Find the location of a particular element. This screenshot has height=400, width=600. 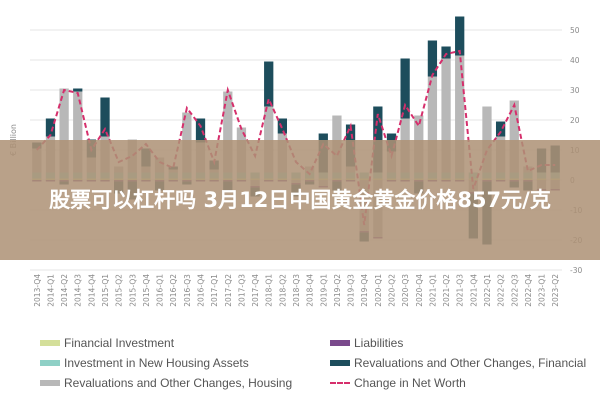

x-tick-label: 2021-Q1 is located at coordinates (432, 290).